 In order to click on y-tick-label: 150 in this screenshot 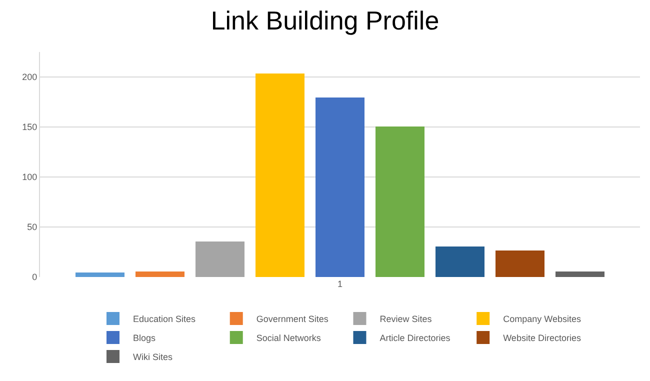, I will do `click(30, 127)`.